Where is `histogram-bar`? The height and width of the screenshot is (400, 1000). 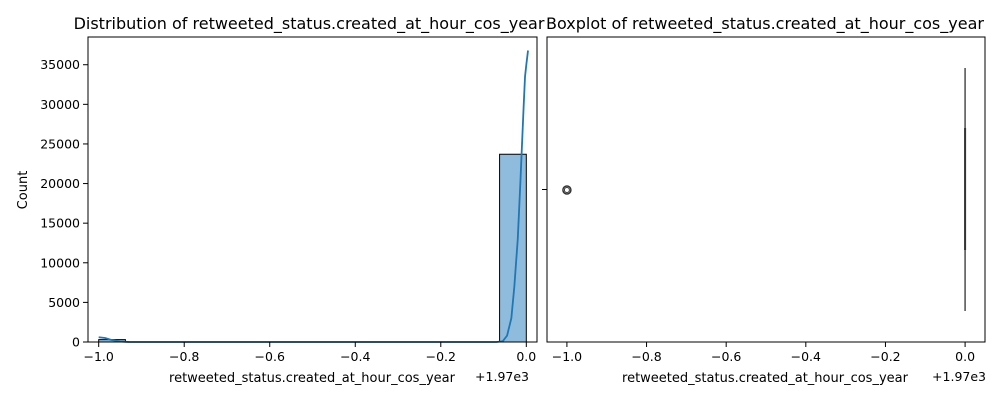 histogram-bar is located at coordinates (513, 248).